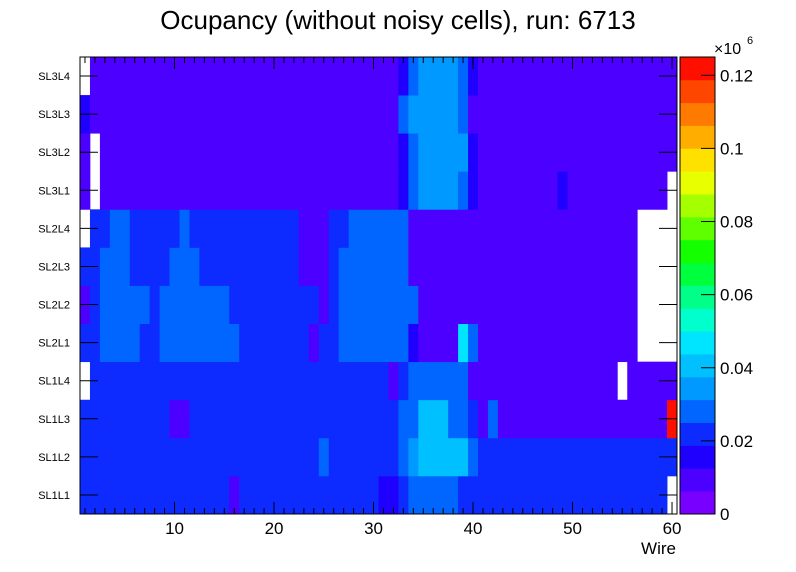 The width and height of the screenshot is (796, 572). What do you see at coordinates (54, 267) in the screenshot?
I see `y-tick-label: SL2L3` at bounding box center [54, 267].